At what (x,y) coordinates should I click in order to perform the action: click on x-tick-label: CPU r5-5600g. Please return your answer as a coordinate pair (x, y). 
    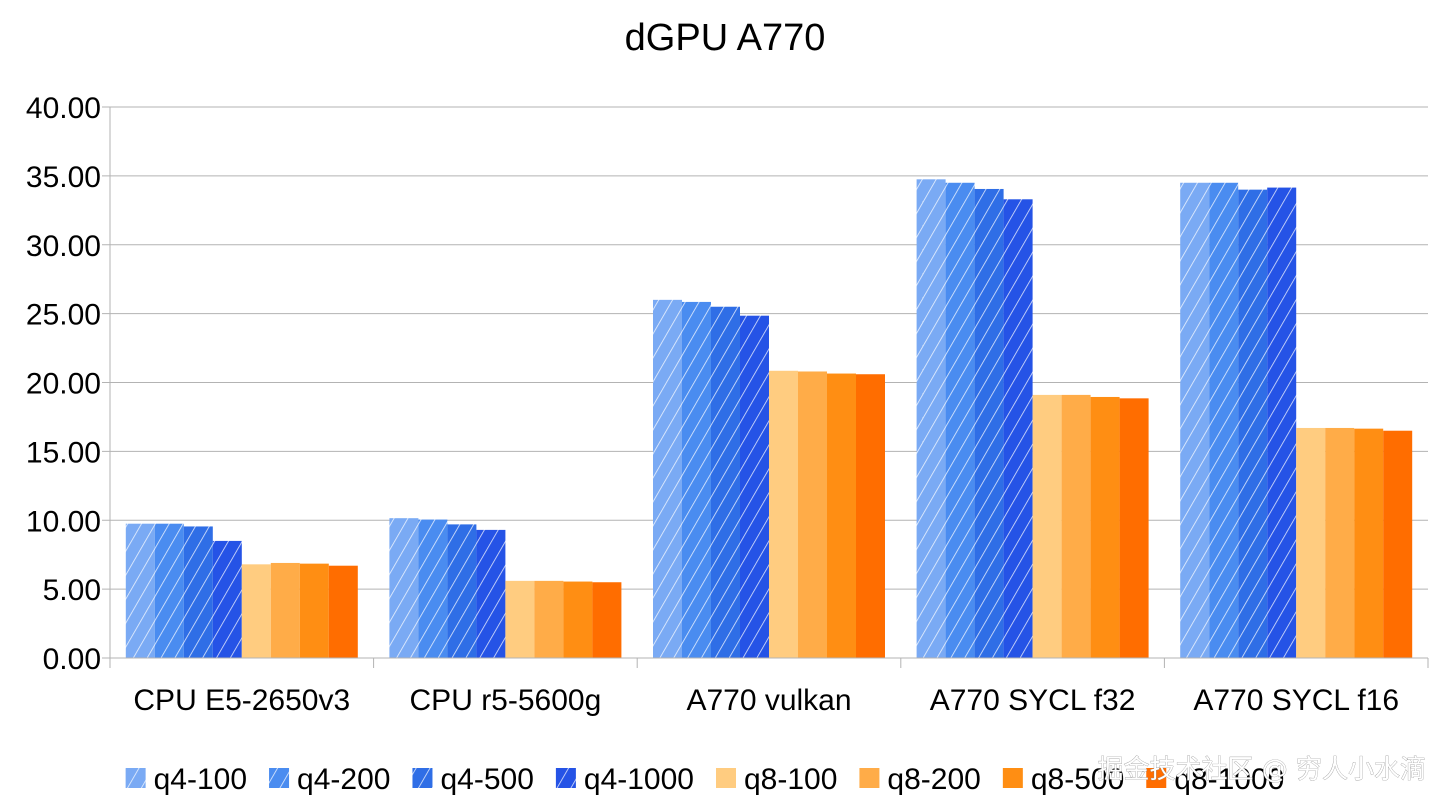
    Looking at the image, I should click on (506, 700).